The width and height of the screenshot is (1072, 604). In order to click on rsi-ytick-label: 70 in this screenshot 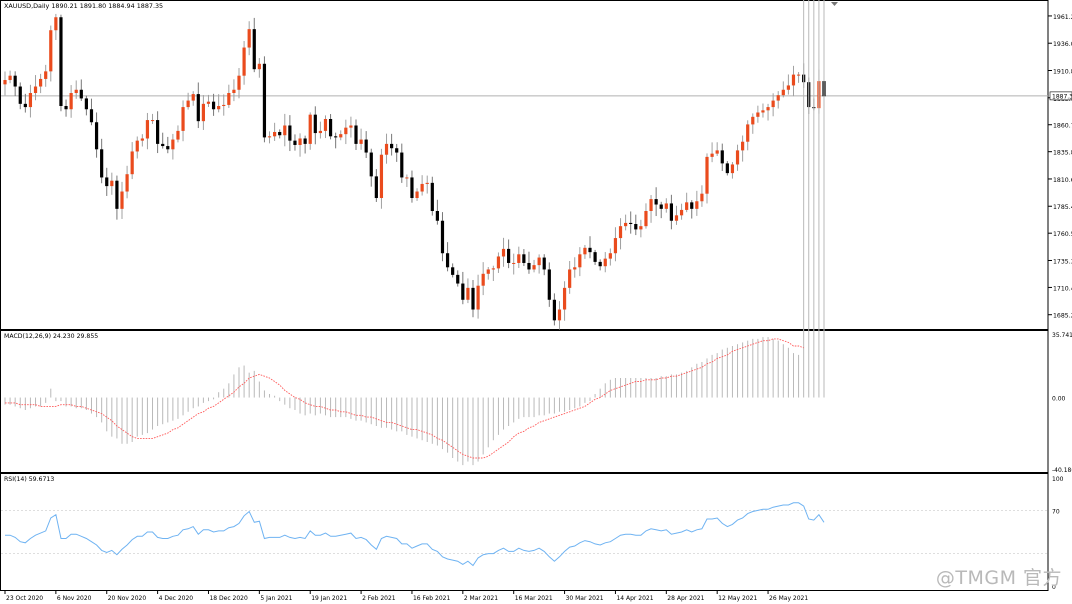, I will do `click(1056, 511)`.